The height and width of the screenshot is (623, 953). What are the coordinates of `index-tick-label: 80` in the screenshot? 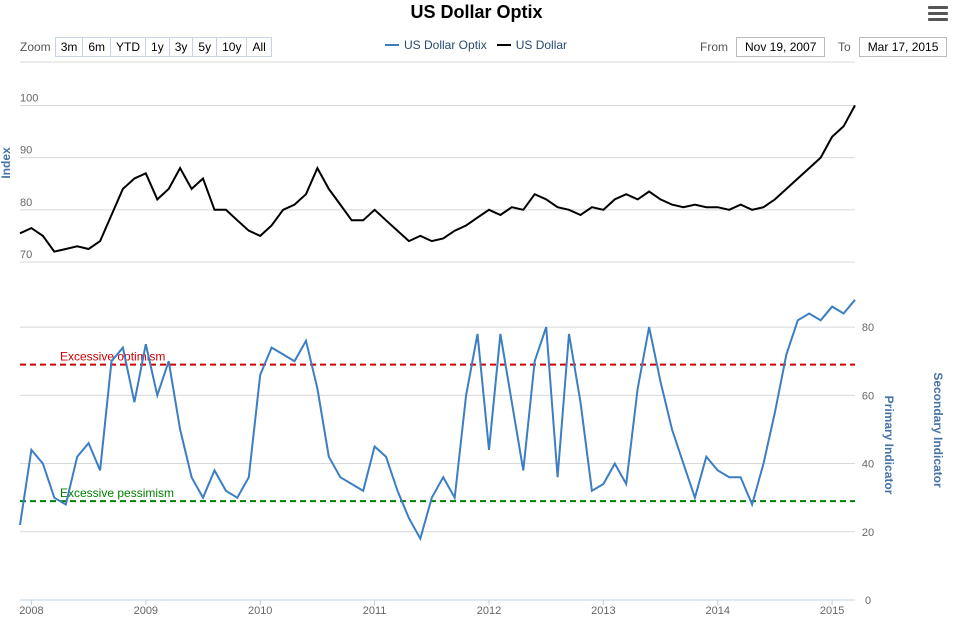 It's located at (26, 203).